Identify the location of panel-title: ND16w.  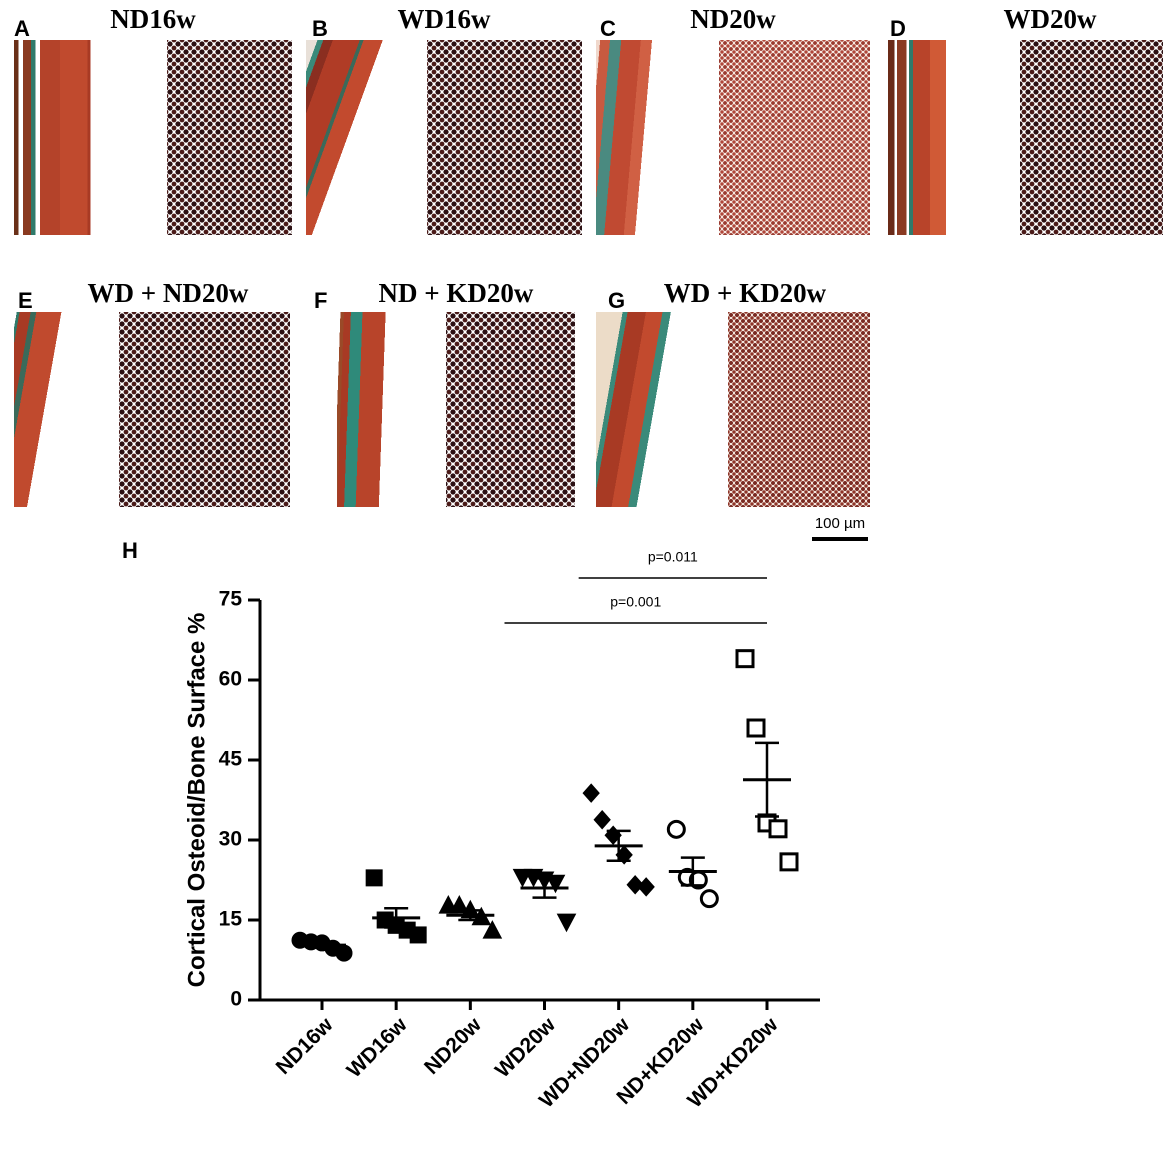
(153, 19).